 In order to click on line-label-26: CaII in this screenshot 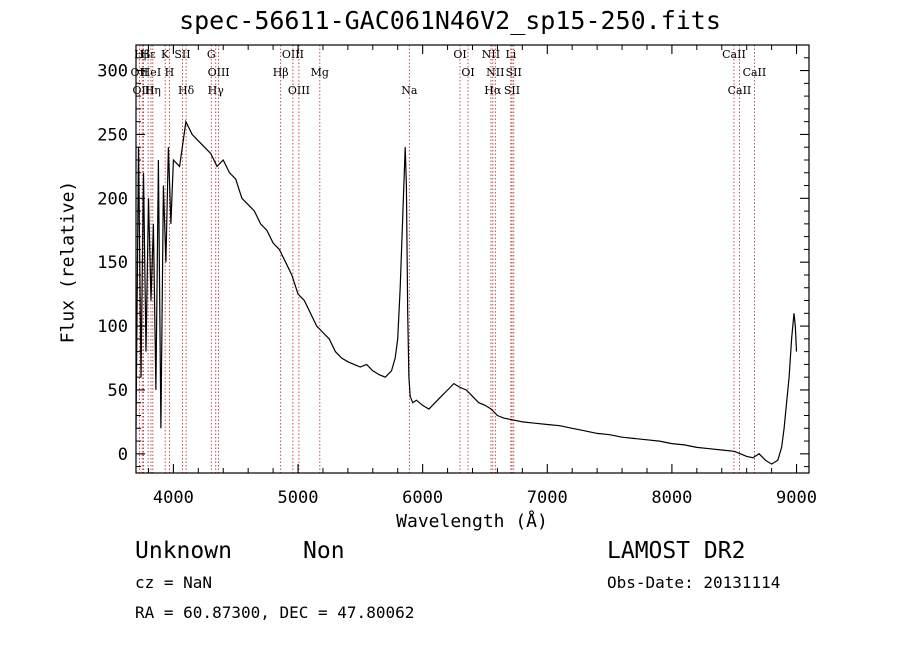, I will do `click(740, 90)`.